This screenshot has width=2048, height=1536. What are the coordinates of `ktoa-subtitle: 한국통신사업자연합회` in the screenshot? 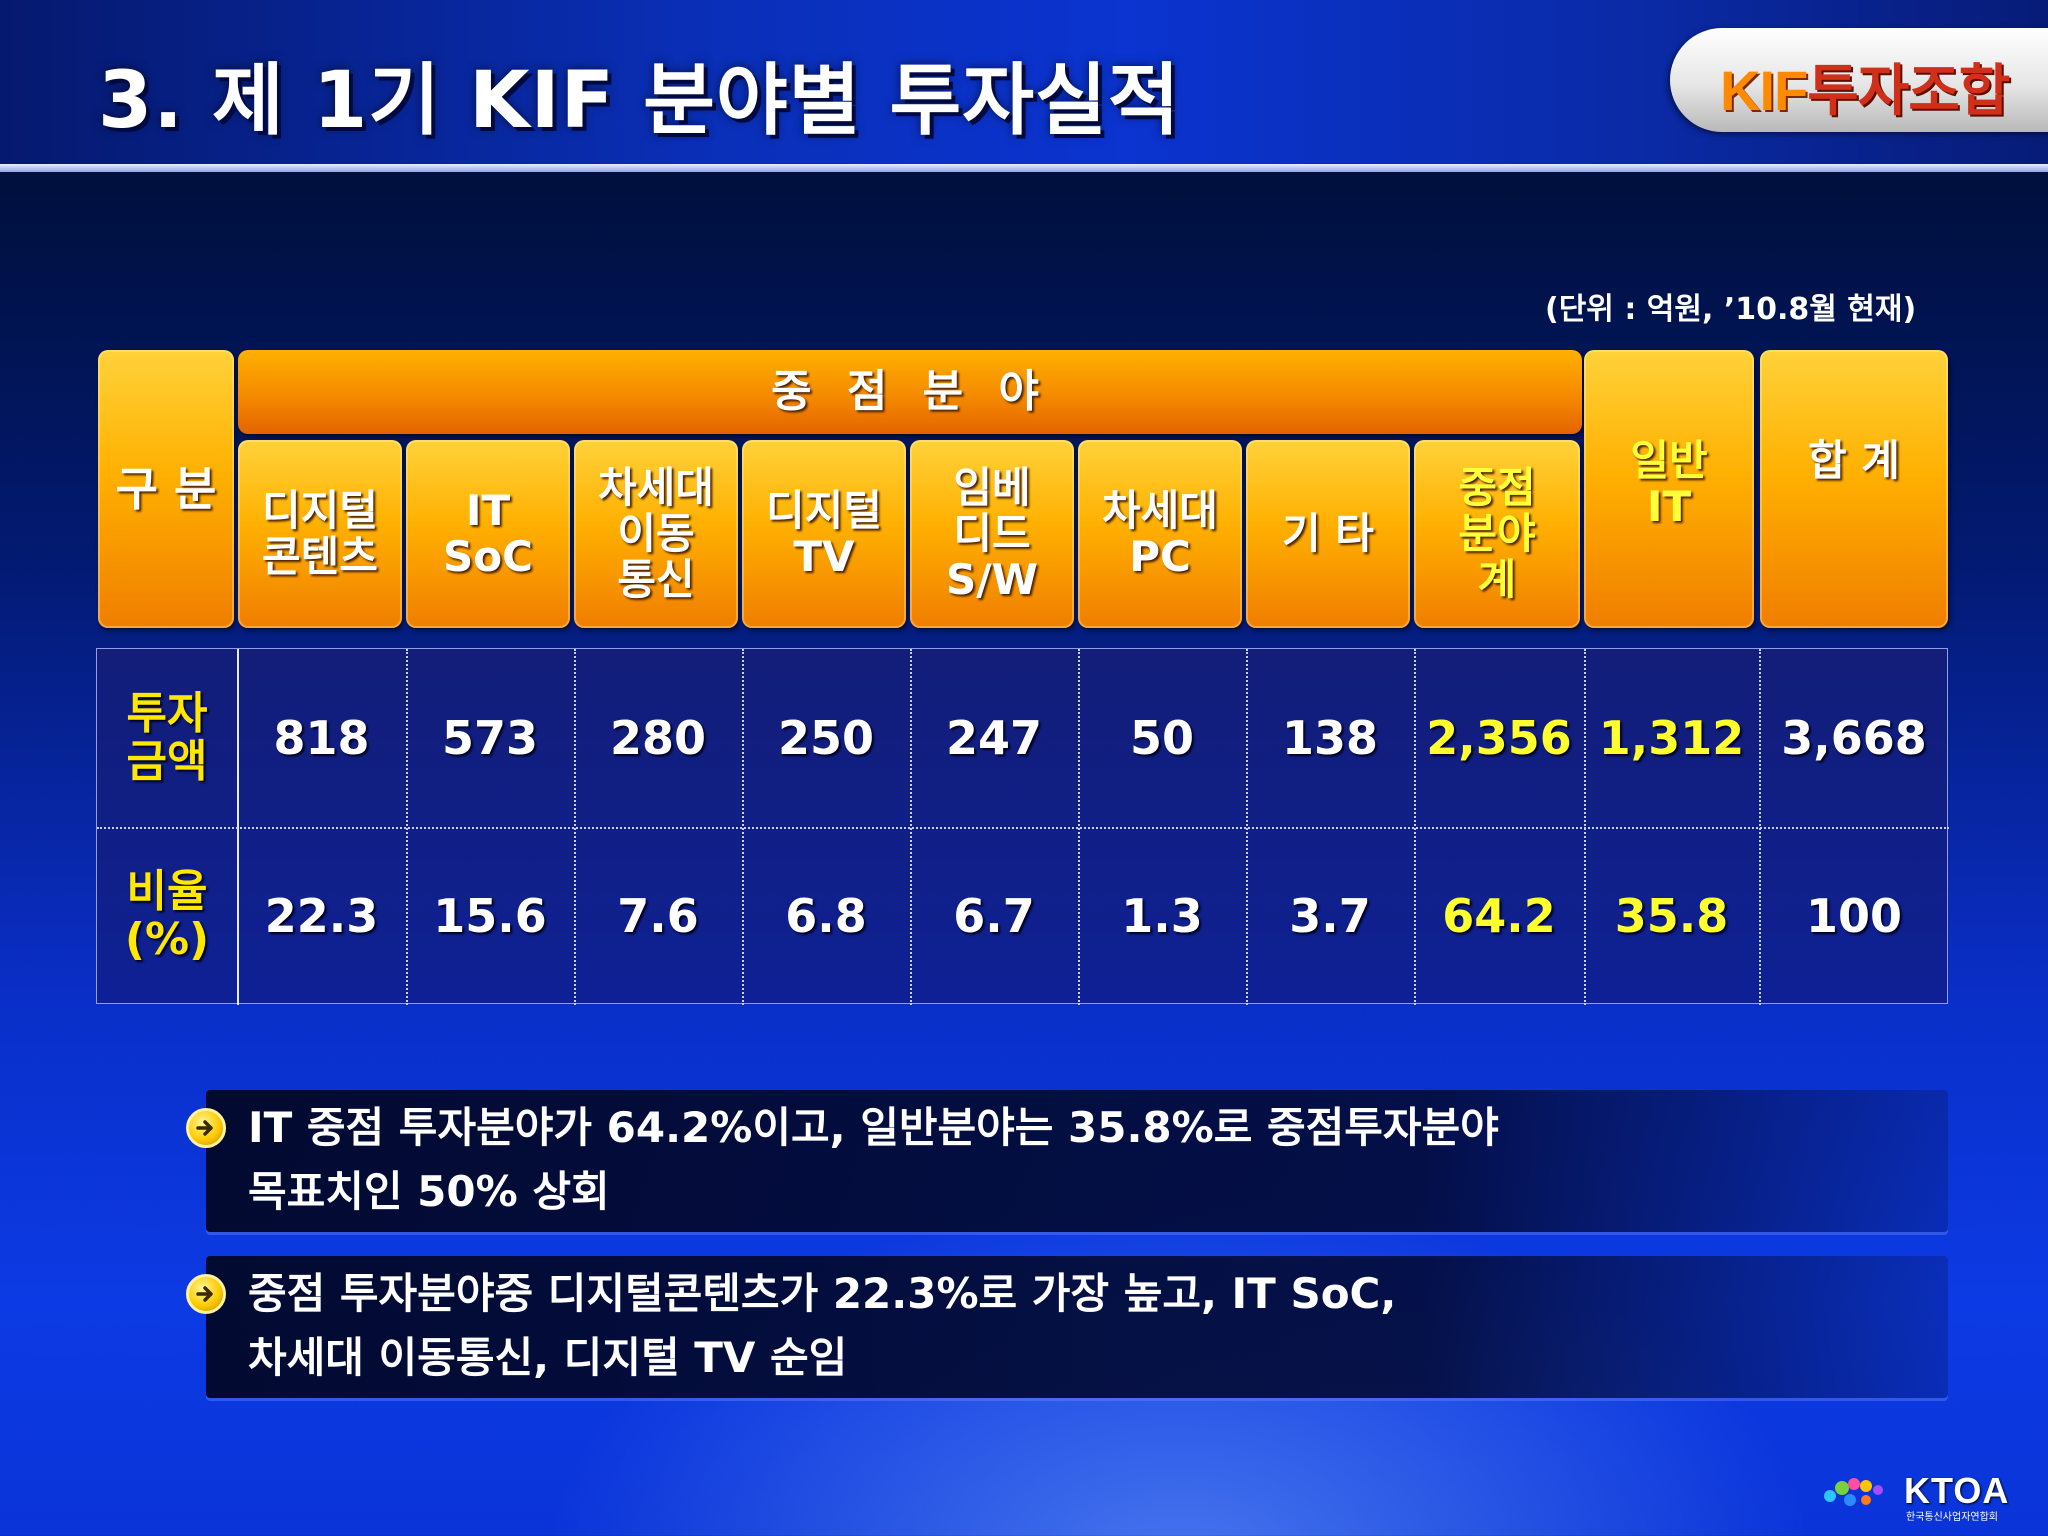 It's located at (1952, 1517).